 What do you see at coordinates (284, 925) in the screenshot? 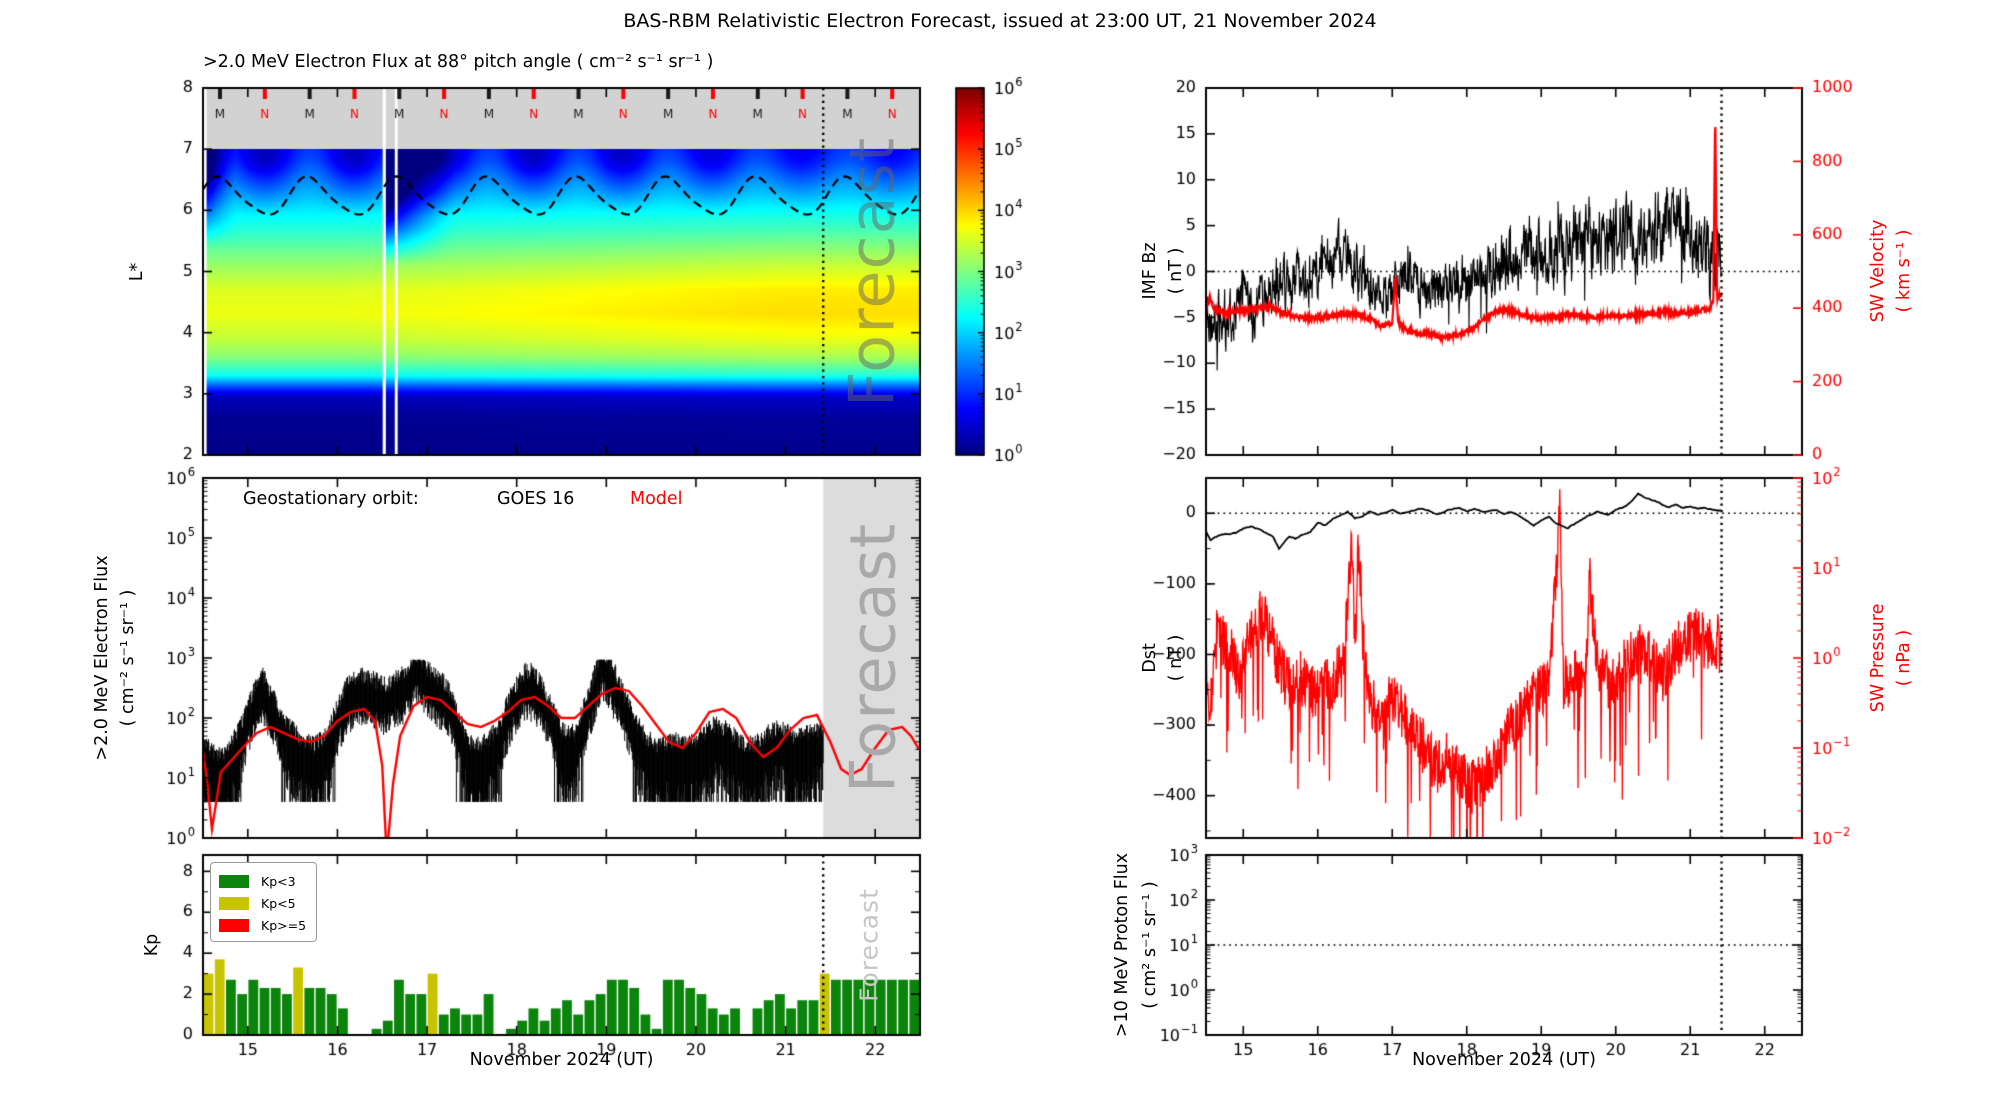
I see `kp-legend-label-red: Kp>=5` at bounding box center [284, 925].